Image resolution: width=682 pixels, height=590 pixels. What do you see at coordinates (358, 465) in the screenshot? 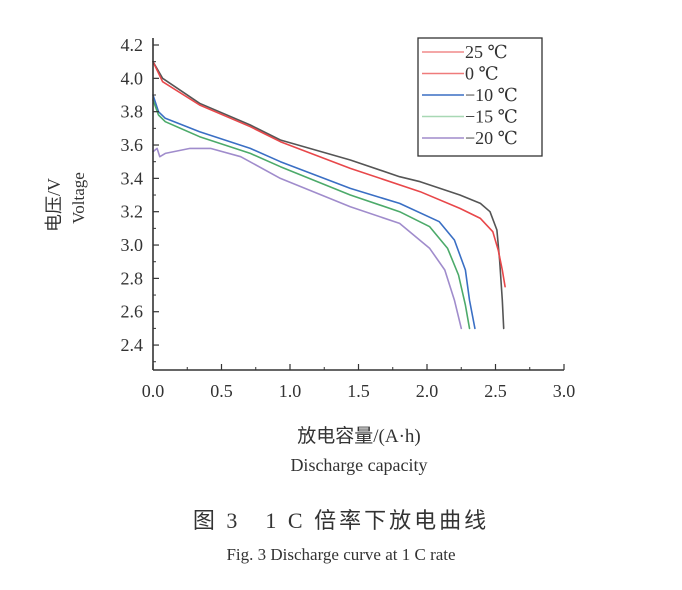
I see `x-axis-label-en: Discharge capacity` at bounding box center [358, 465].